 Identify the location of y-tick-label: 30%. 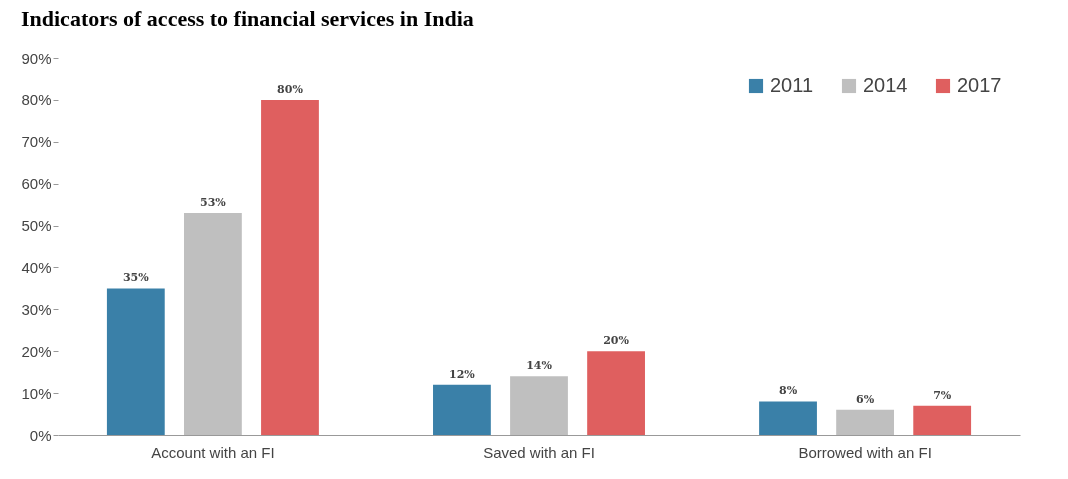
(36, 309).